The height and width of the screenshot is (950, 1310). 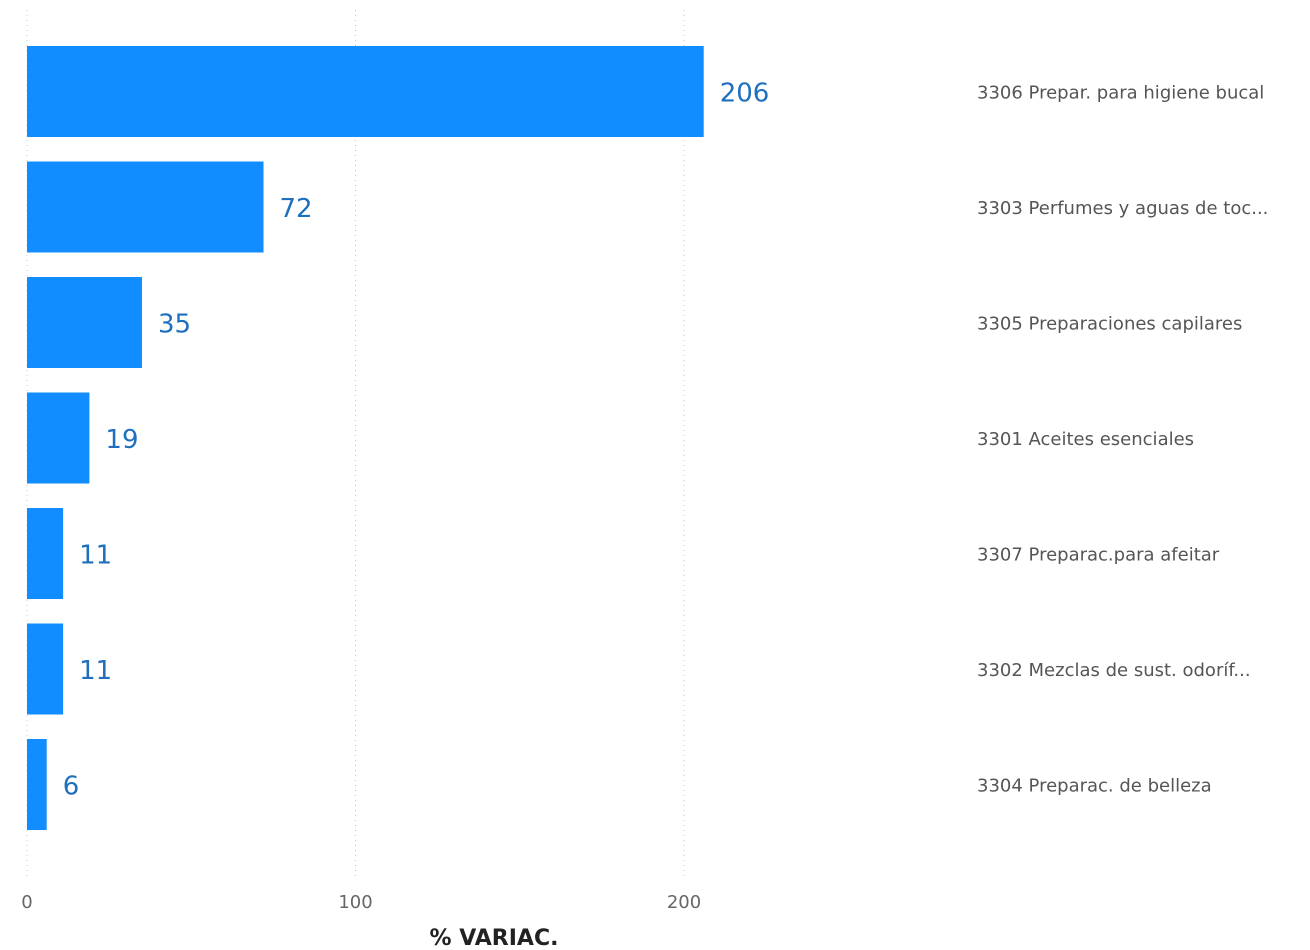 What do you see at coordinates (95, 556) in the screenshot?
I see `data-label-4: 11` at bounding box center [95, 556].